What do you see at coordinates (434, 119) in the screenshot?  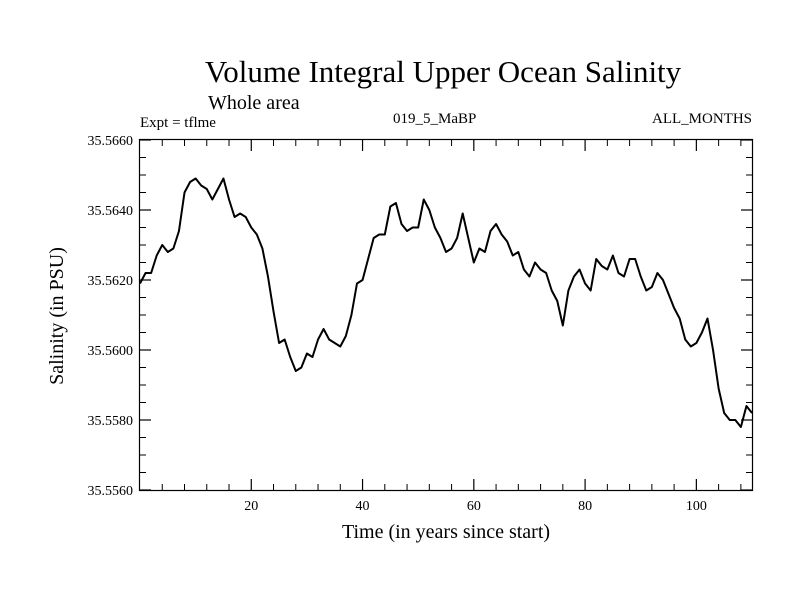 I see `run-label: 019_5_MaBP` at bounding box center [434, 119].